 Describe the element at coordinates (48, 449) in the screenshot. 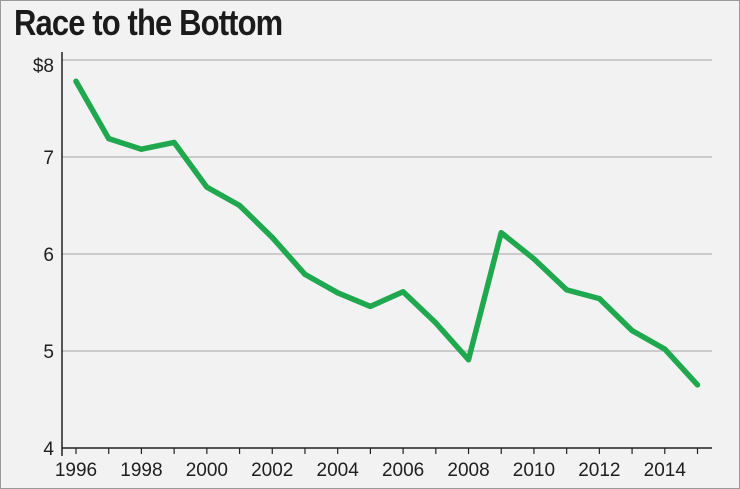

I see `y-tick-label: 4` at that location.